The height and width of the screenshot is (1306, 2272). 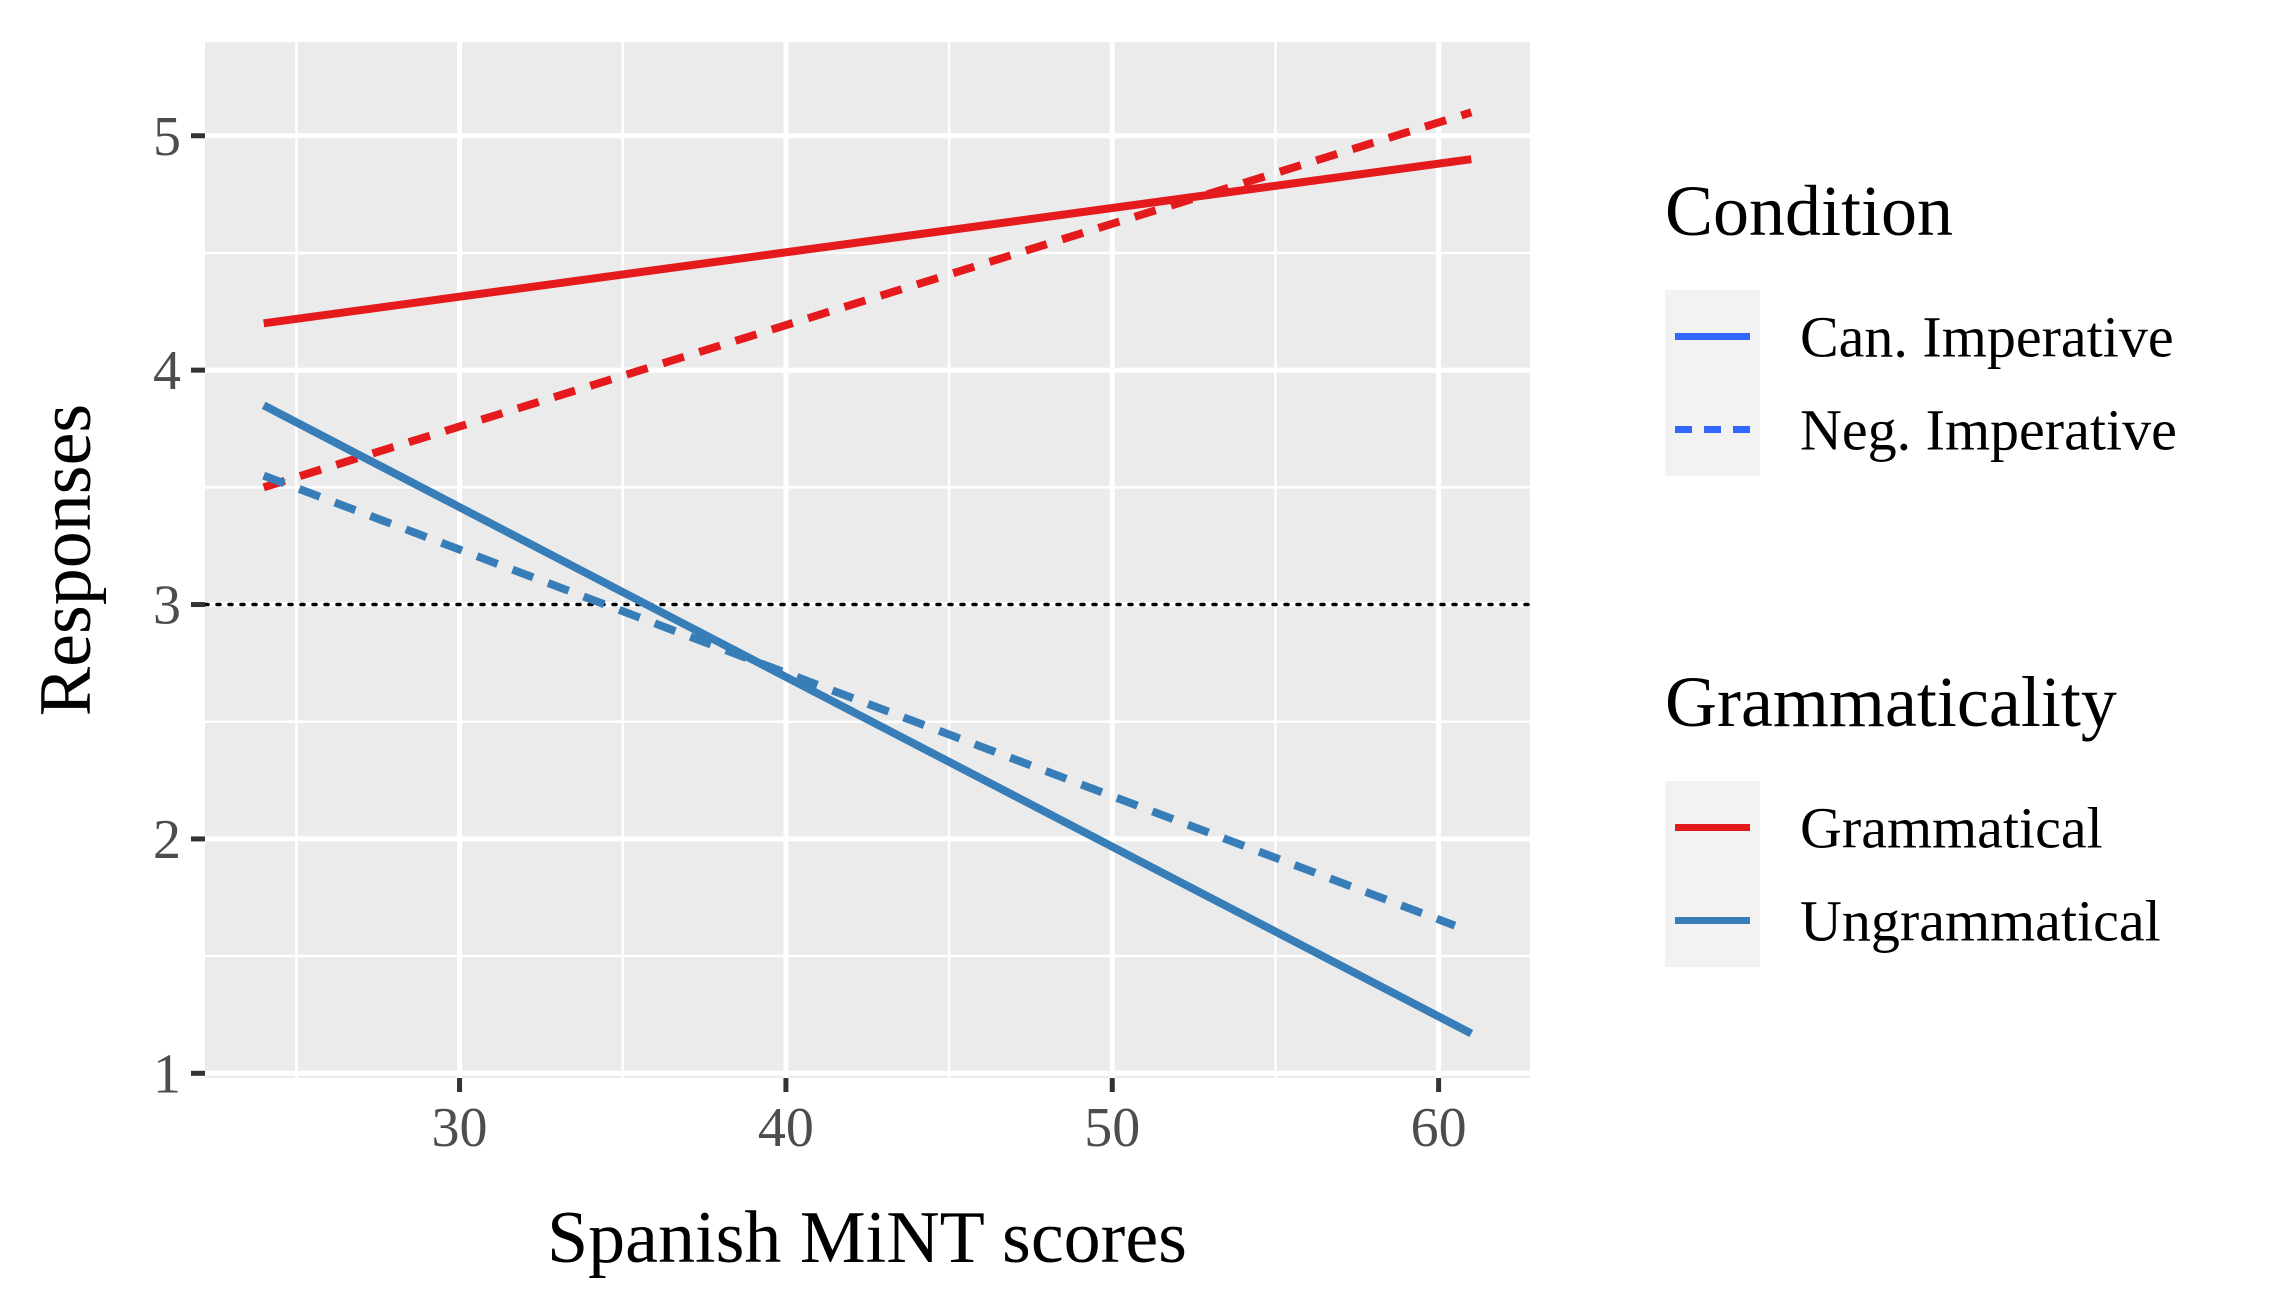 What do you see at coordinates (1988, 430) in the screenshot?
I see `legend-item-label: Neg. Imperative` at bounding box center [1988, 430].